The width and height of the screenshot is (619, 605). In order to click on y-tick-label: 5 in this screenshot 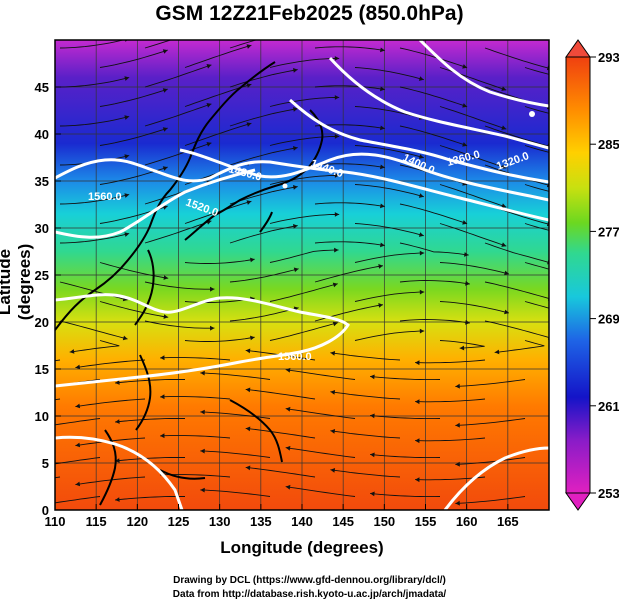, I will do `click(45, 463)`.